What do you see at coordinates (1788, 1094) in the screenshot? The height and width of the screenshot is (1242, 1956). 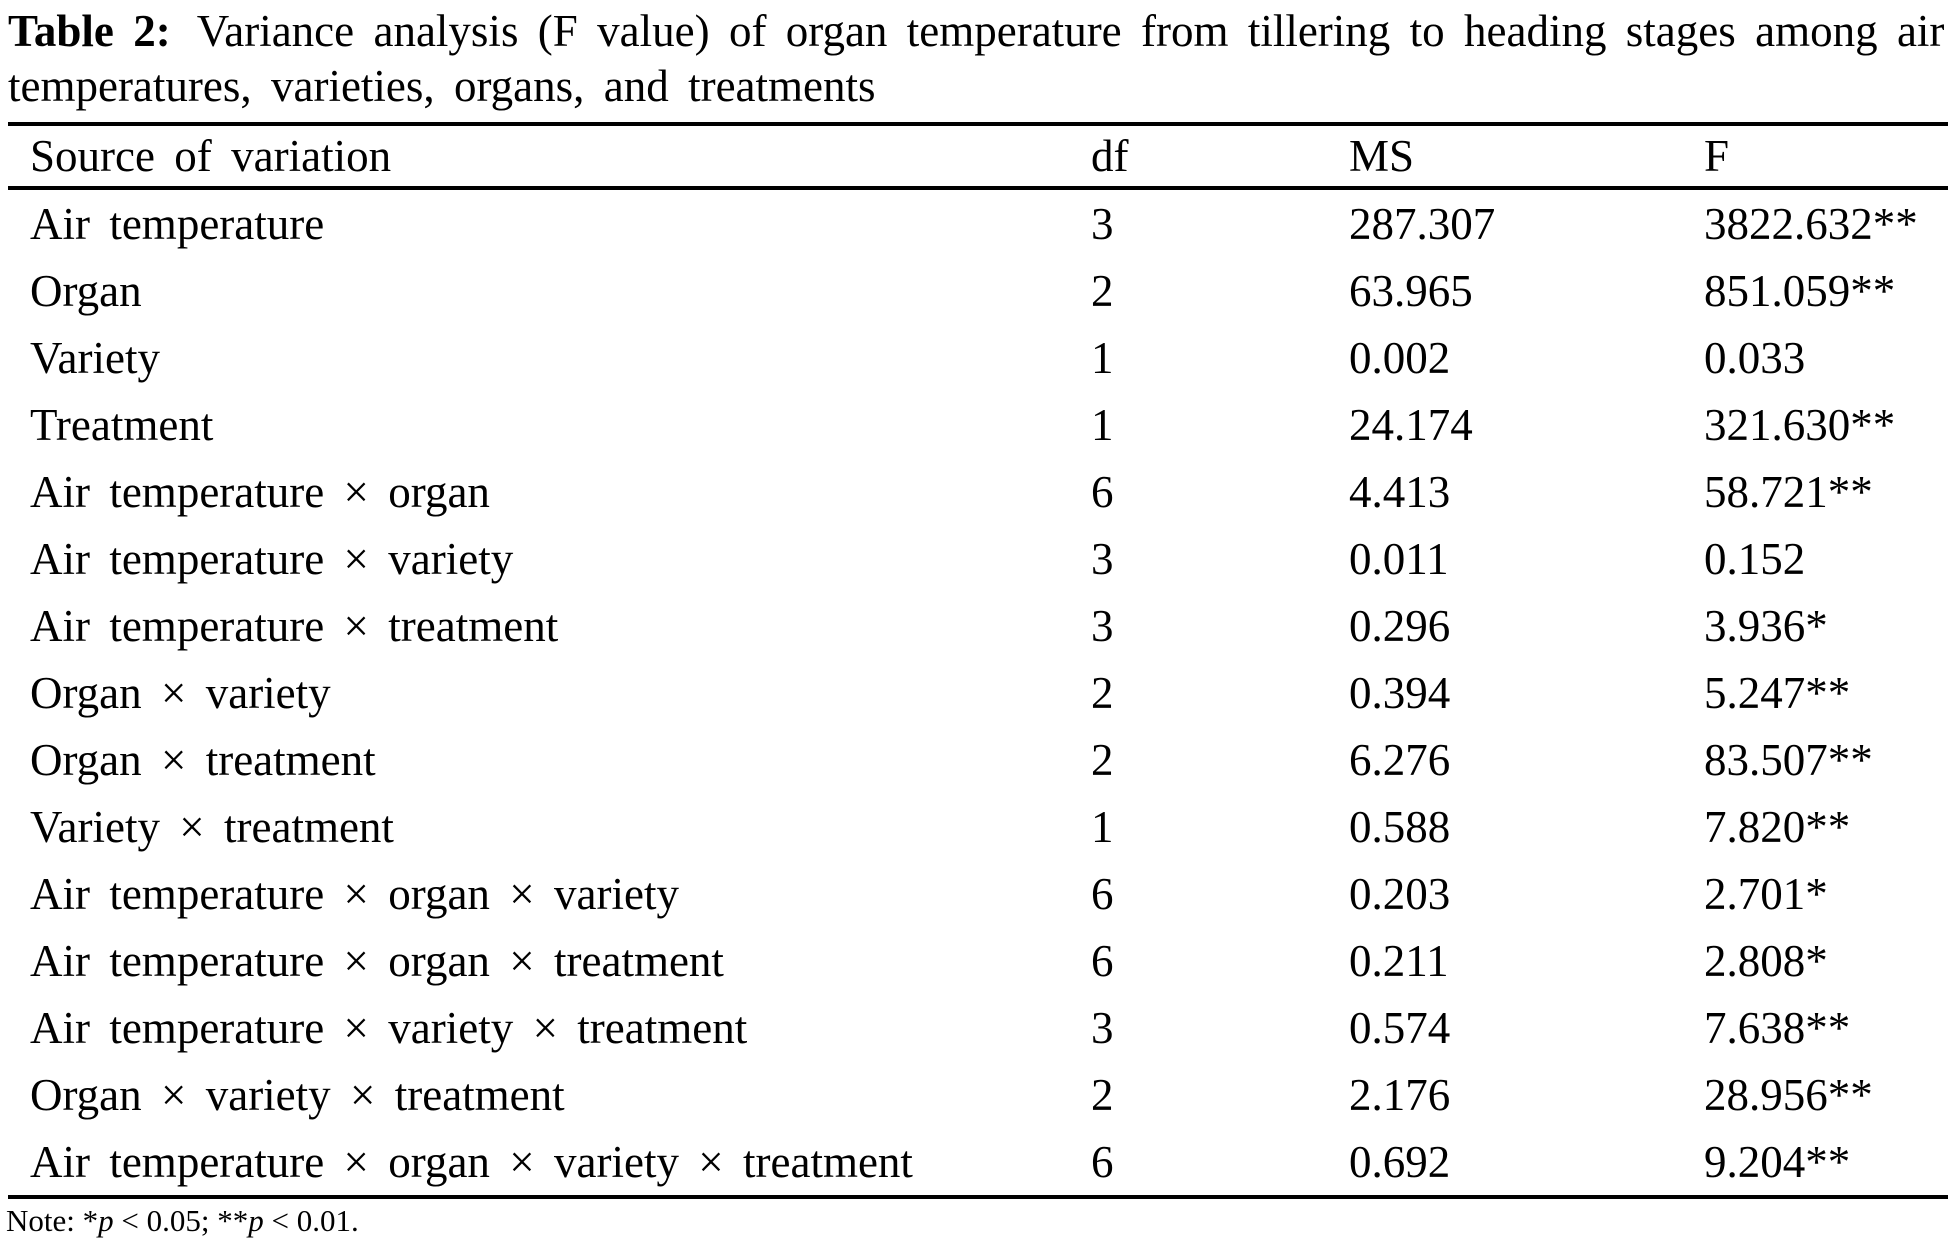 I see `cell-f: 28.956**` at bounding box center [1788, 1094].